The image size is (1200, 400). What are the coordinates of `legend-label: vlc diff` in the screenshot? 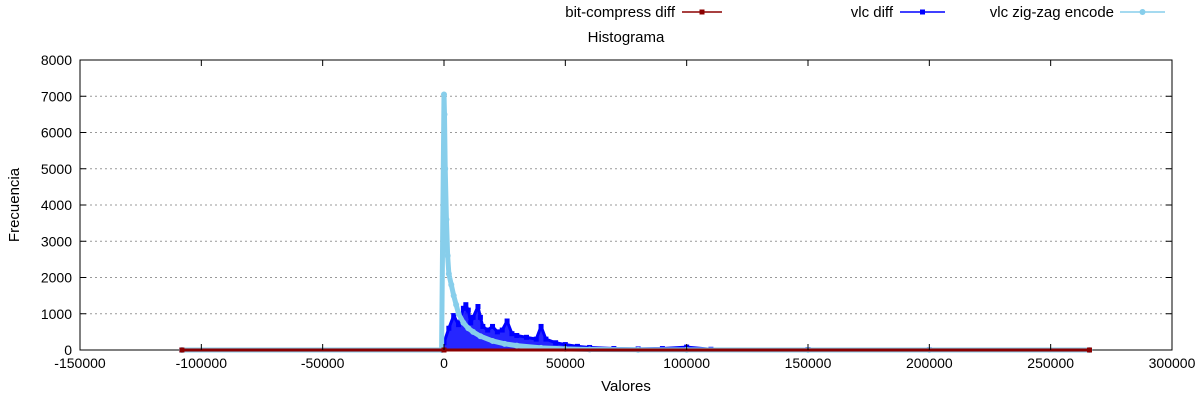 It's located at (872, 12).